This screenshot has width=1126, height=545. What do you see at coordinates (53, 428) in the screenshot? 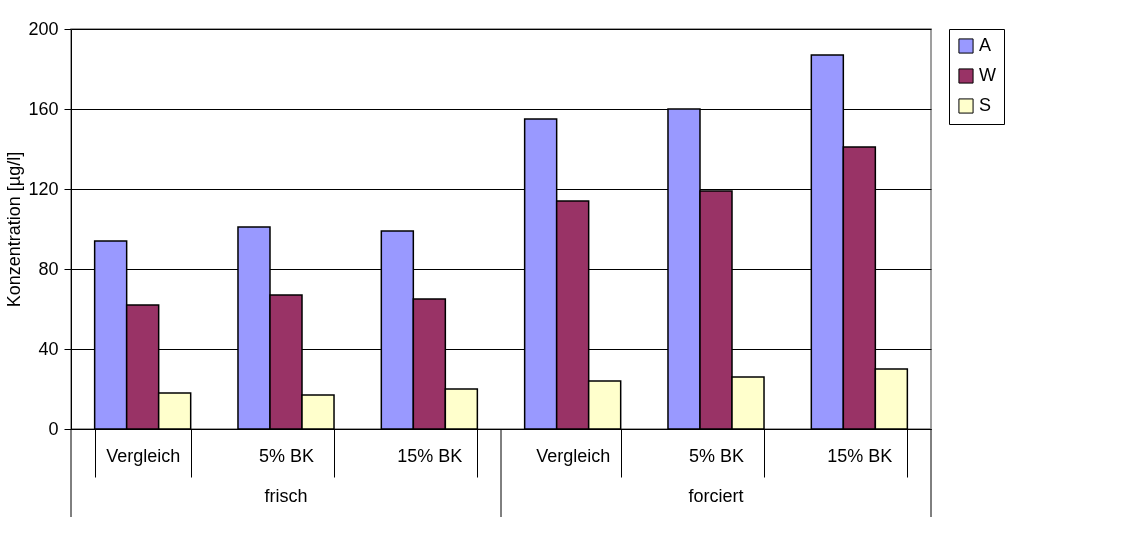
I see `y-tick-label: 0` at bounding box center [53, 428].